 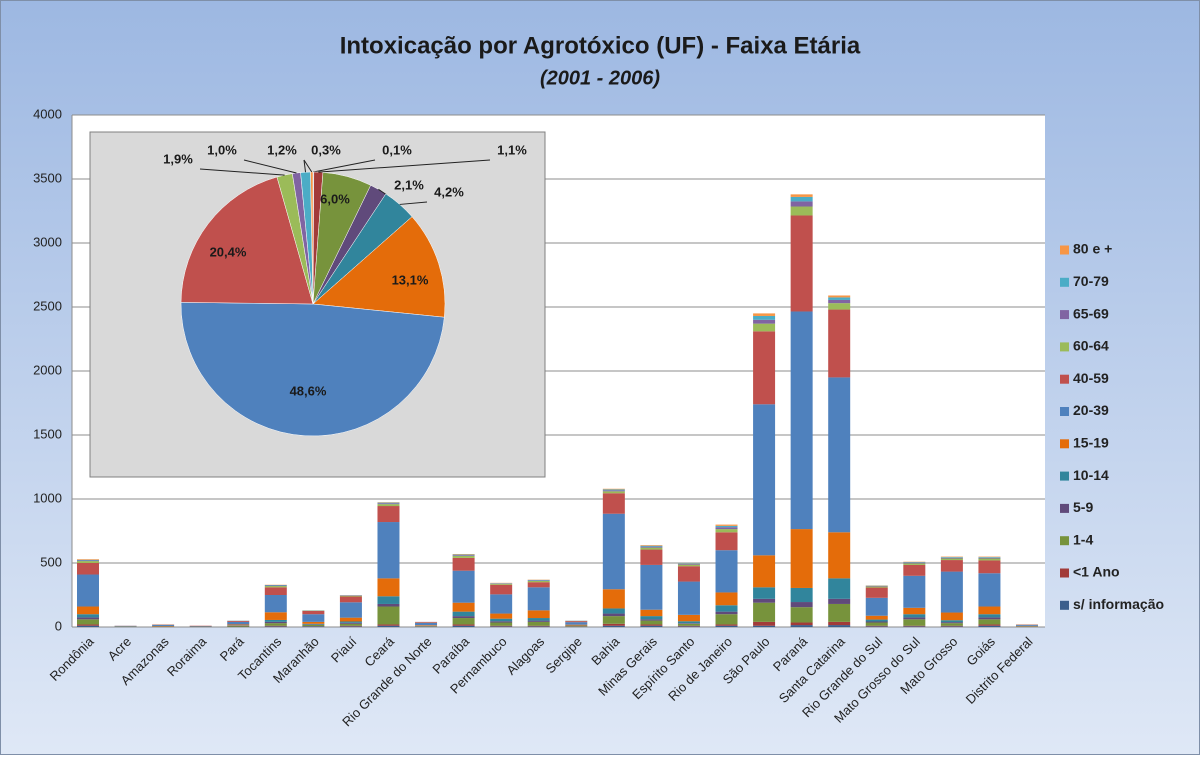 I want to click on legend-label: 80 e +, so click(x=1092, y=249).